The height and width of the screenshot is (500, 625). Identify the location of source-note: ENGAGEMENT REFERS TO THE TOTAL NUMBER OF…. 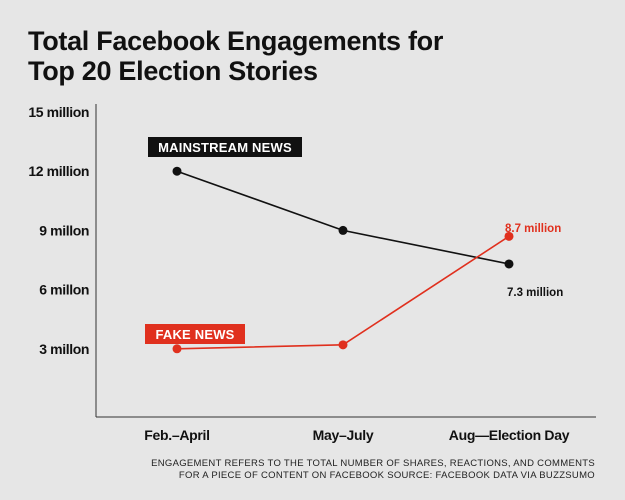
(335, 470).